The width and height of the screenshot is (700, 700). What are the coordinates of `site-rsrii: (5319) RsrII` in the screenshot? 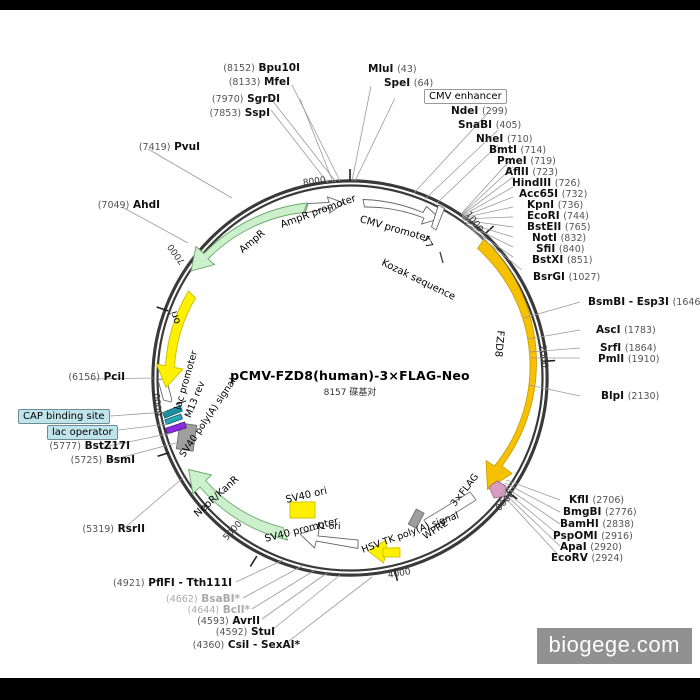 It's located at (82, 529).